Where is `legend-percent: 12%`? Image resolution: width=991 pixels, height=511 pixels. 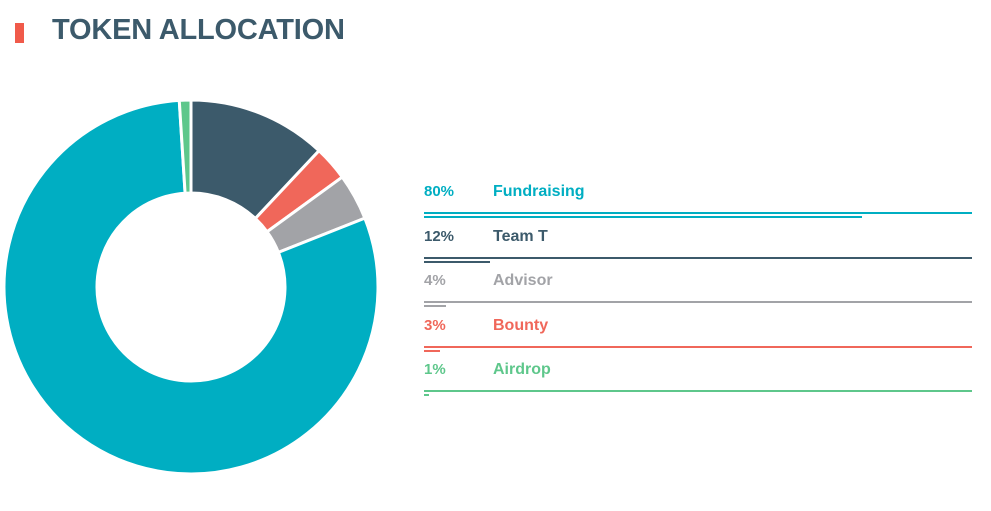
legend-percent: 12% is located at coordinates (439, 236).